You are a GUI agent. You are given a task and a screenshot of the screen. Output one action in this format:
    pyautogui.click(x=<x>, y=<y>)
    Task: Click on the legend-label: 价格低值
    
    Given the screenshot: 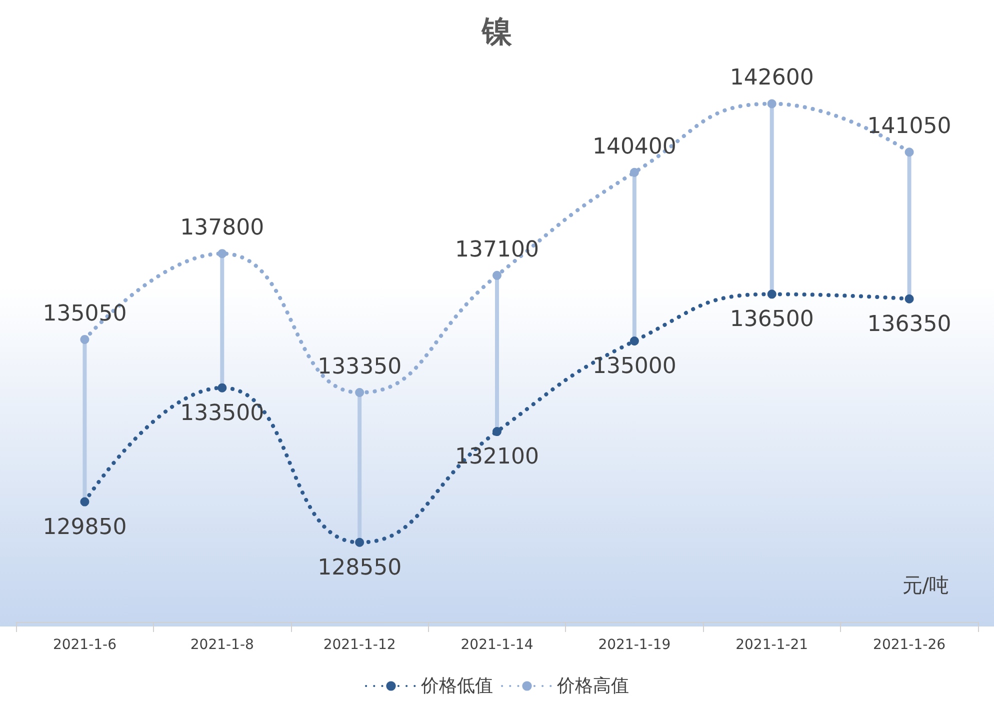 What is the action you would take?
    pyautogui.click(x=456, y=686)
    